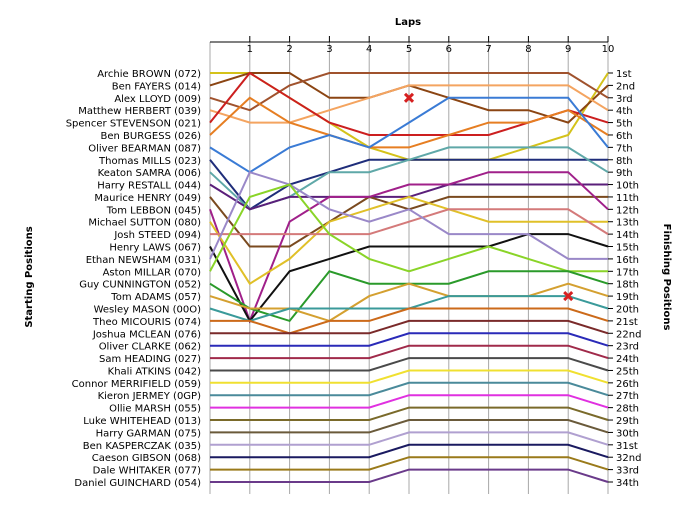  What do you see at coordinates (624, 111) in the screenshot?
I see `finish-position-label: 4th` at bounding box center [624, 111].